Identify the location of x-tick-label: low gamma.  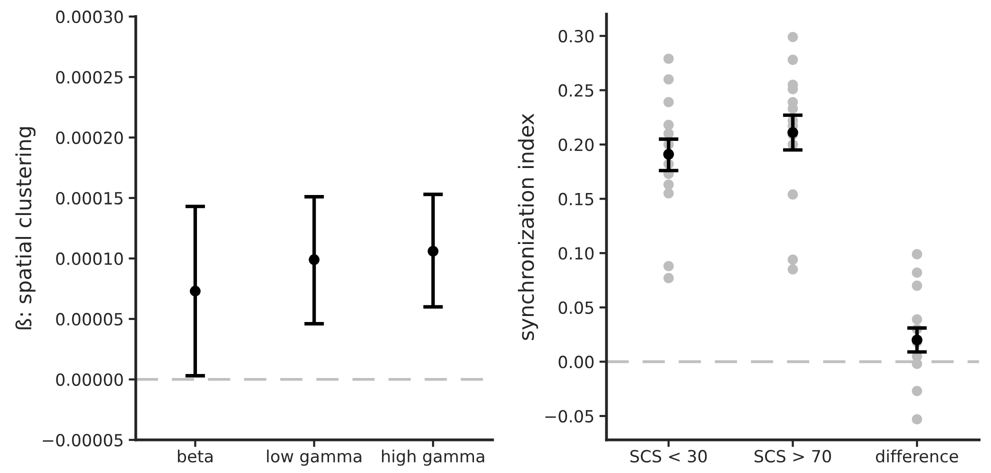
(314, 458).